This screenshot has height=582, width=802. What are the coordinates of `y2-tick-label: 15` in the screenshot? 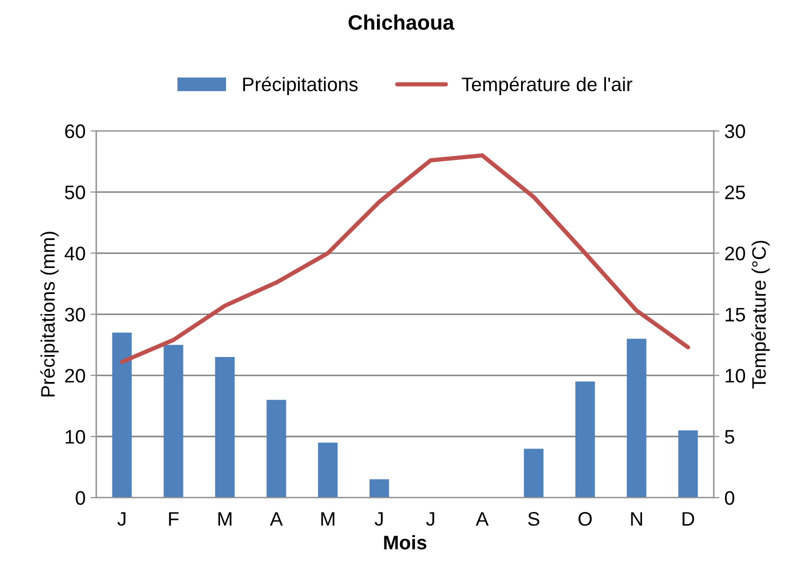 It's located at (736, 315).